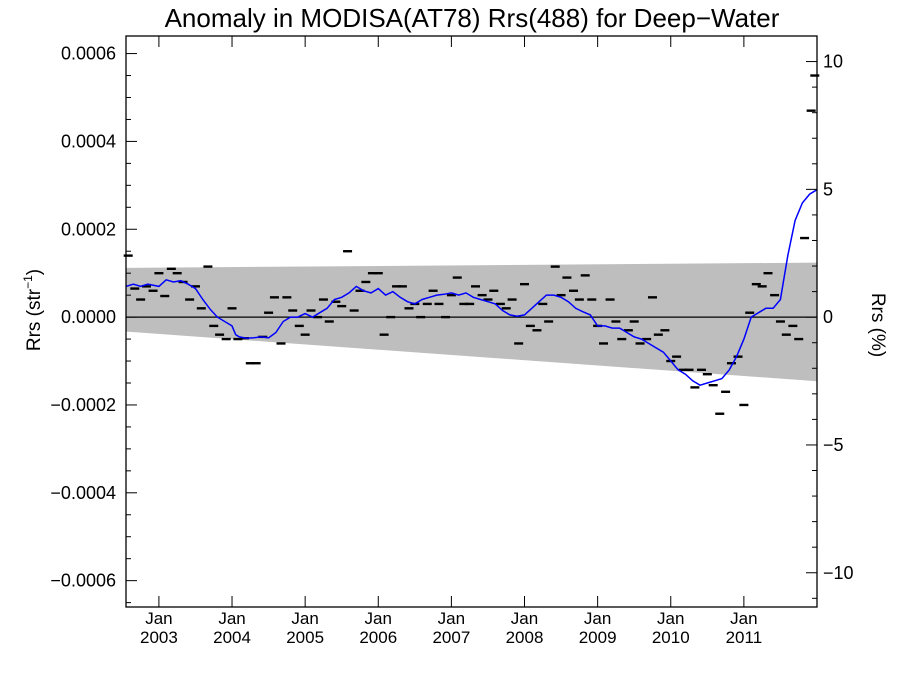 This screenshot has height=675, width=900. Describe the element at coordinates (34, 319) in the screenshot. I see `y-axis-left-label-main: Rrs (str` at that location.